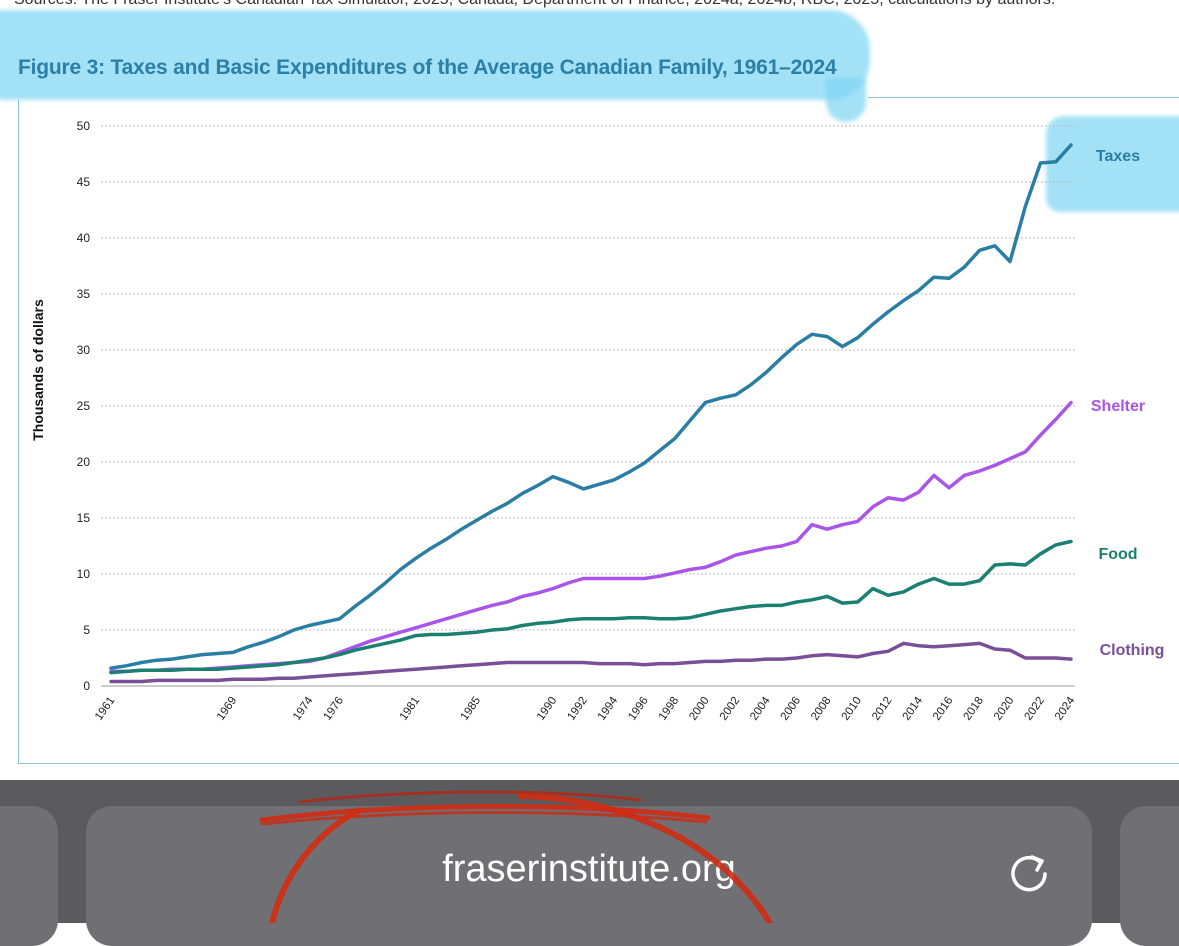  Describe the element at coordinates (1034, 709) in the screenshot. I see `x-tick-label: 2022` at that location.